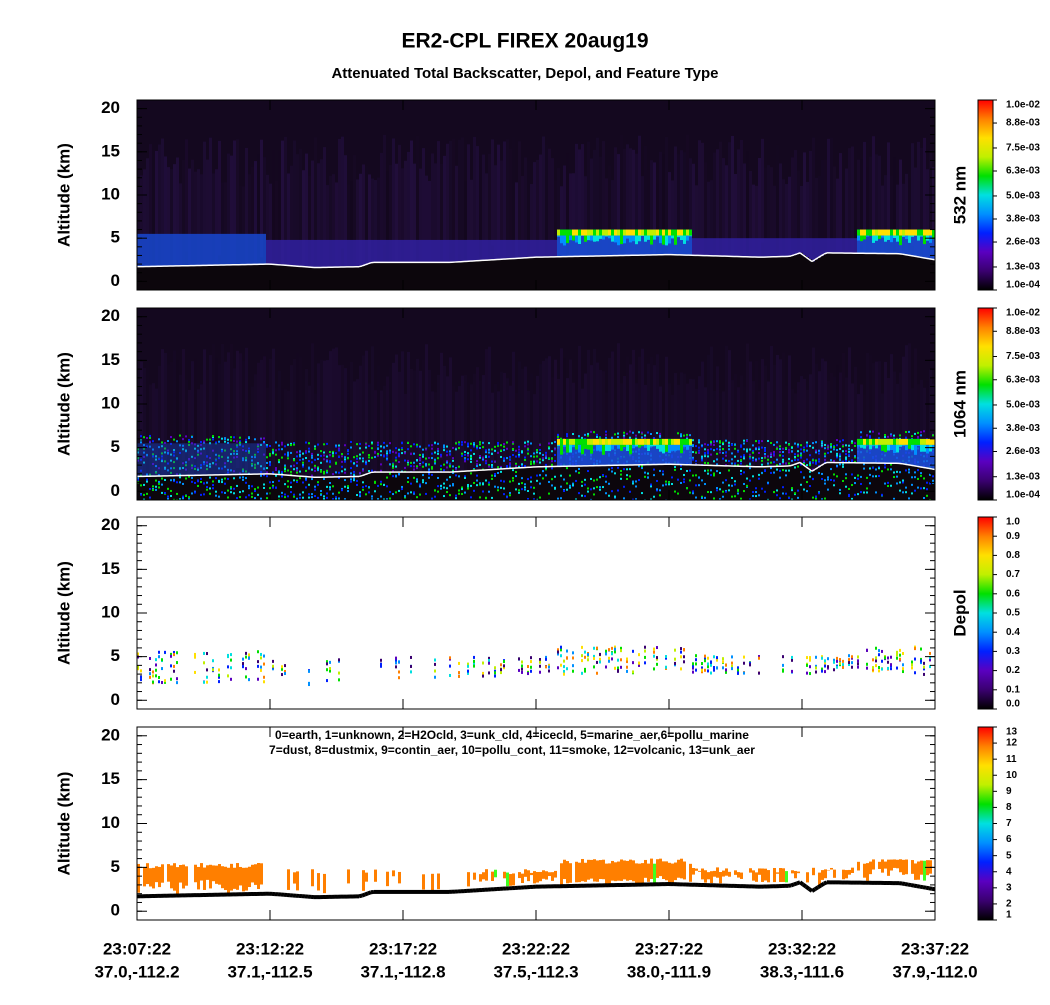 The image size is (1050, 1005). What do you see at coordinates (501, 424) in the screenshot?
I see `backscatter-haze` at bounding box center [501, 424].